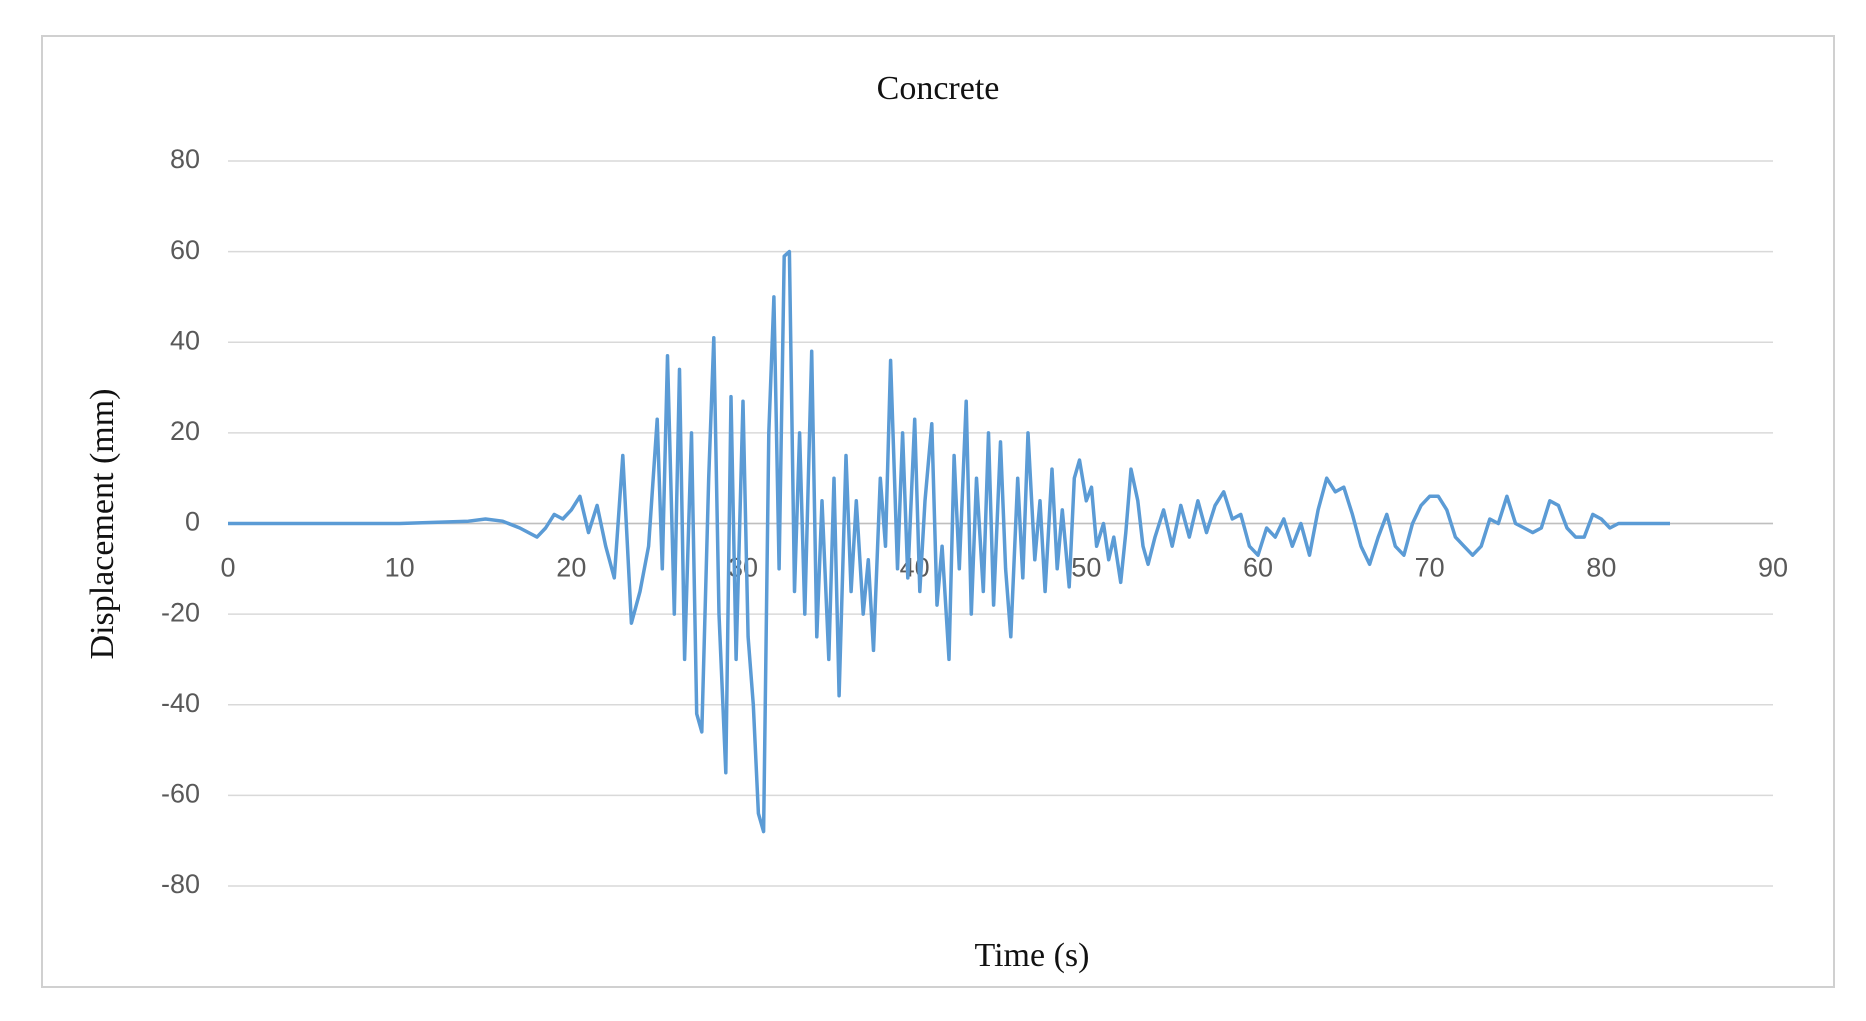  I want to click on x-tick-label: 0, so click(227, 568).